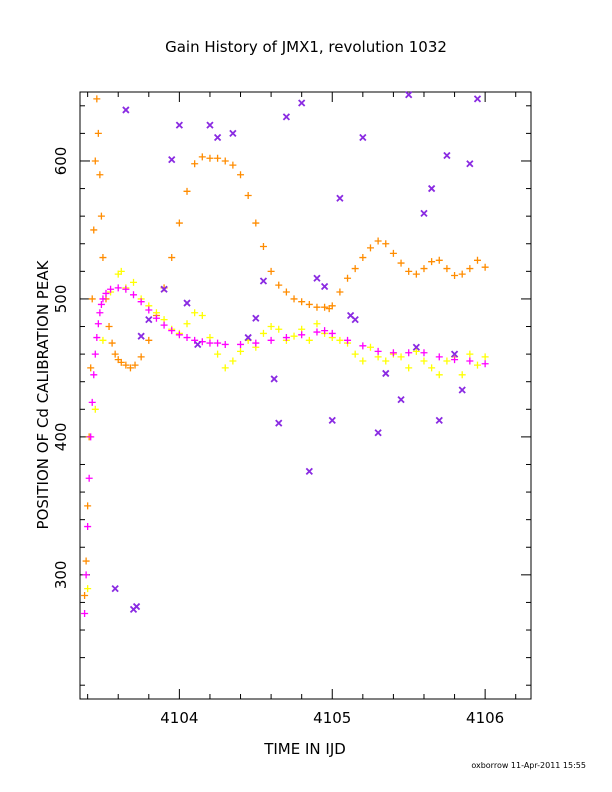 The height and width of the screenshot is (792, 612). Describe the element at coordinates (61, 575) in the screenshot. I see `y-tick-label: 300` at that location.